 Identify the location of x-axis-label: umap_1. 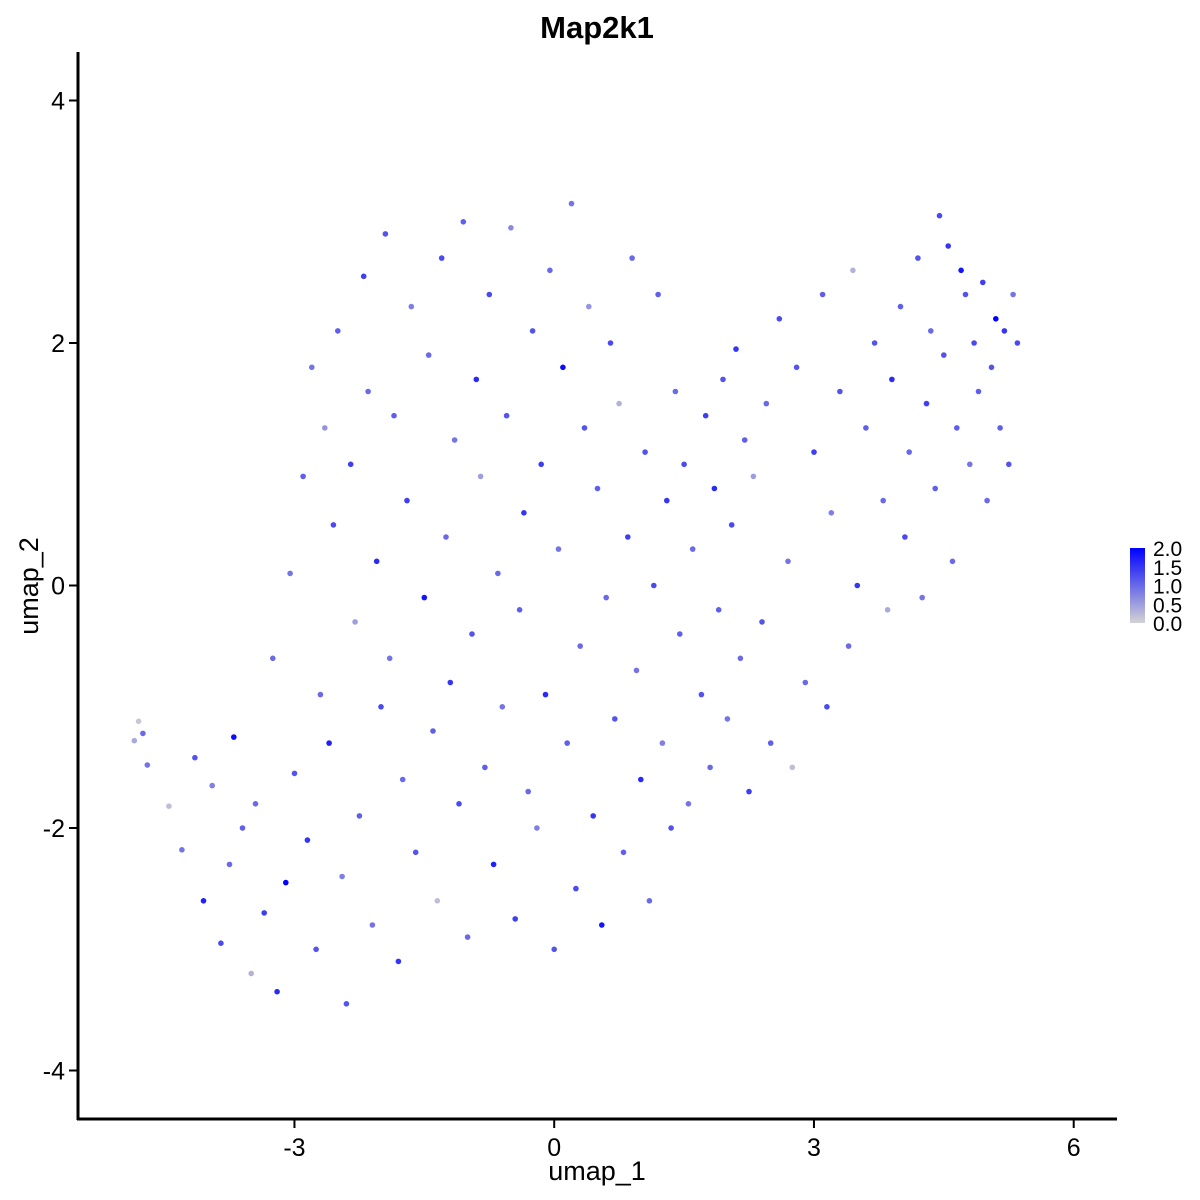
(597, 1171).